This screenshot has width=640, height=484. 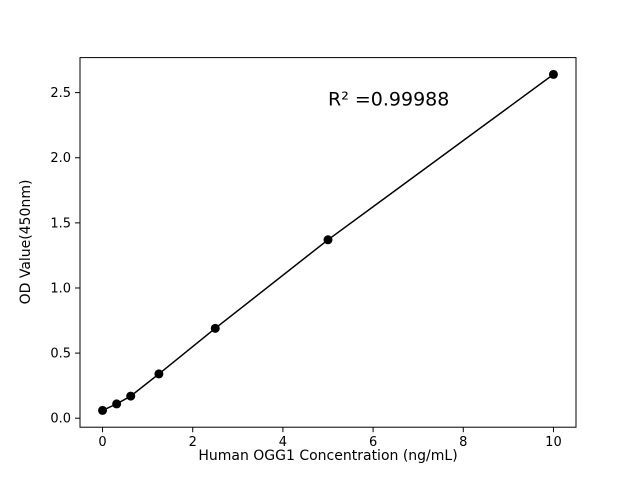 I want to click on y-tick-label: 1.5, so click(x=60, y=223).